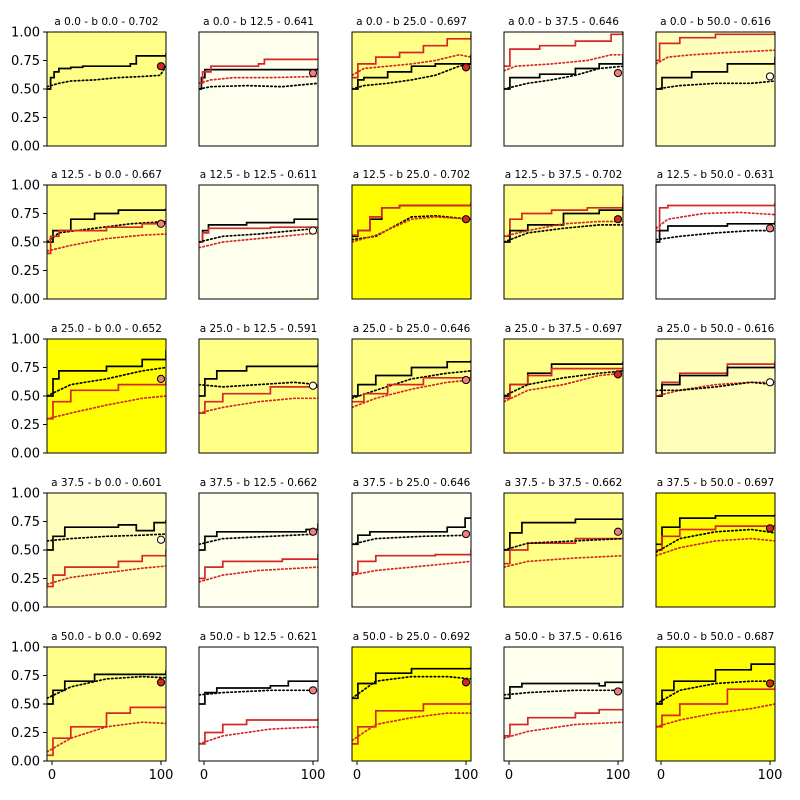 This screenshot has width=800, height=800. What do you see at coordinates (716, 483) in the screenshot?
I see `subplot-title: a 37.5 - b 50.0 - 0.697` at bounding box center [716, 483].